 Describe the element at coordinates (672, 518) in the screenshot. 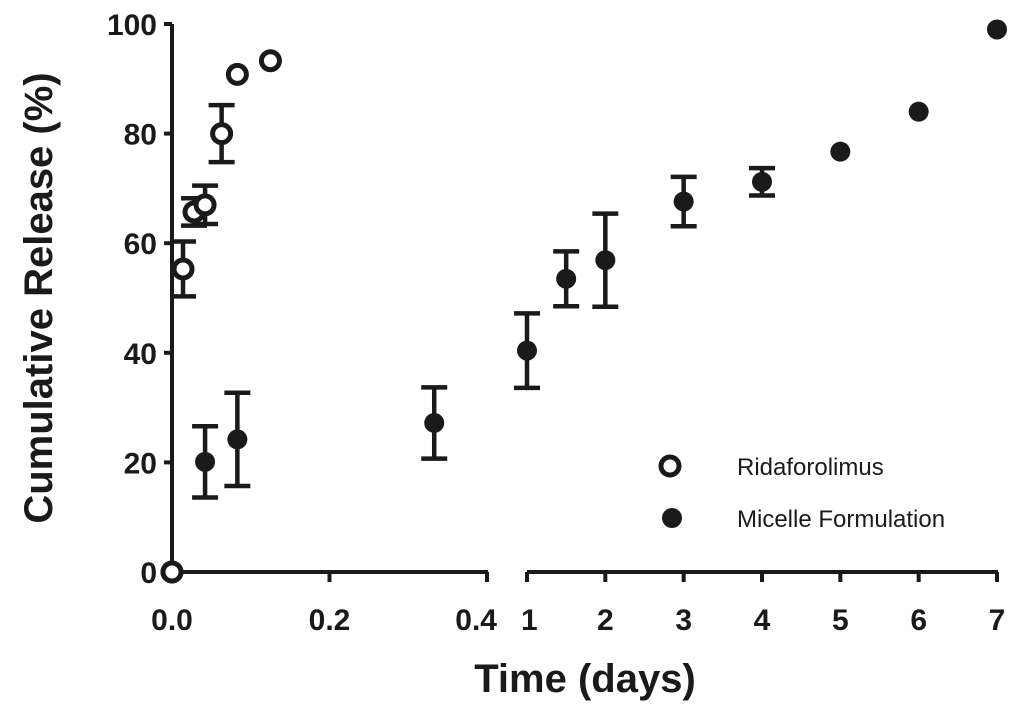

I see `legend-marker-micelle` at that location.